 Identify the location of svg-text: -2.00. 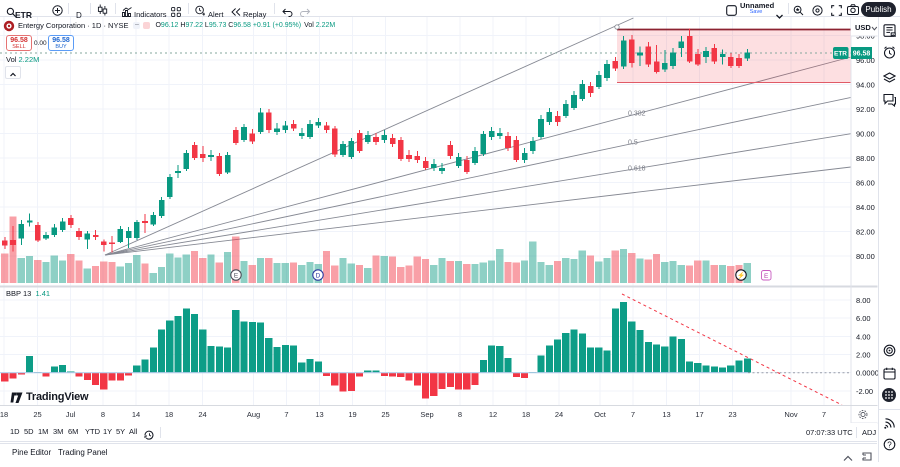
(864, 391).